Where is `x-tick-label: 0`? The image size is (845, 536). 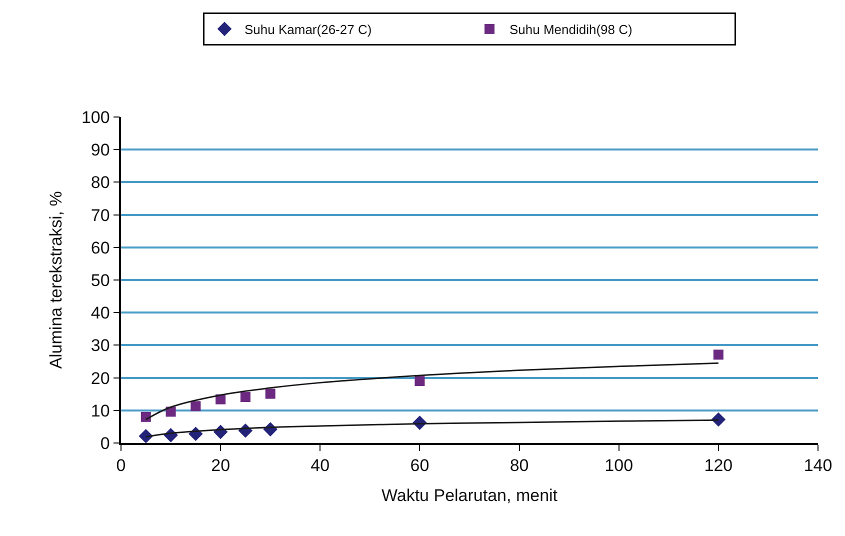 x-tick-label: 0 is located at coordinates (121, 466).